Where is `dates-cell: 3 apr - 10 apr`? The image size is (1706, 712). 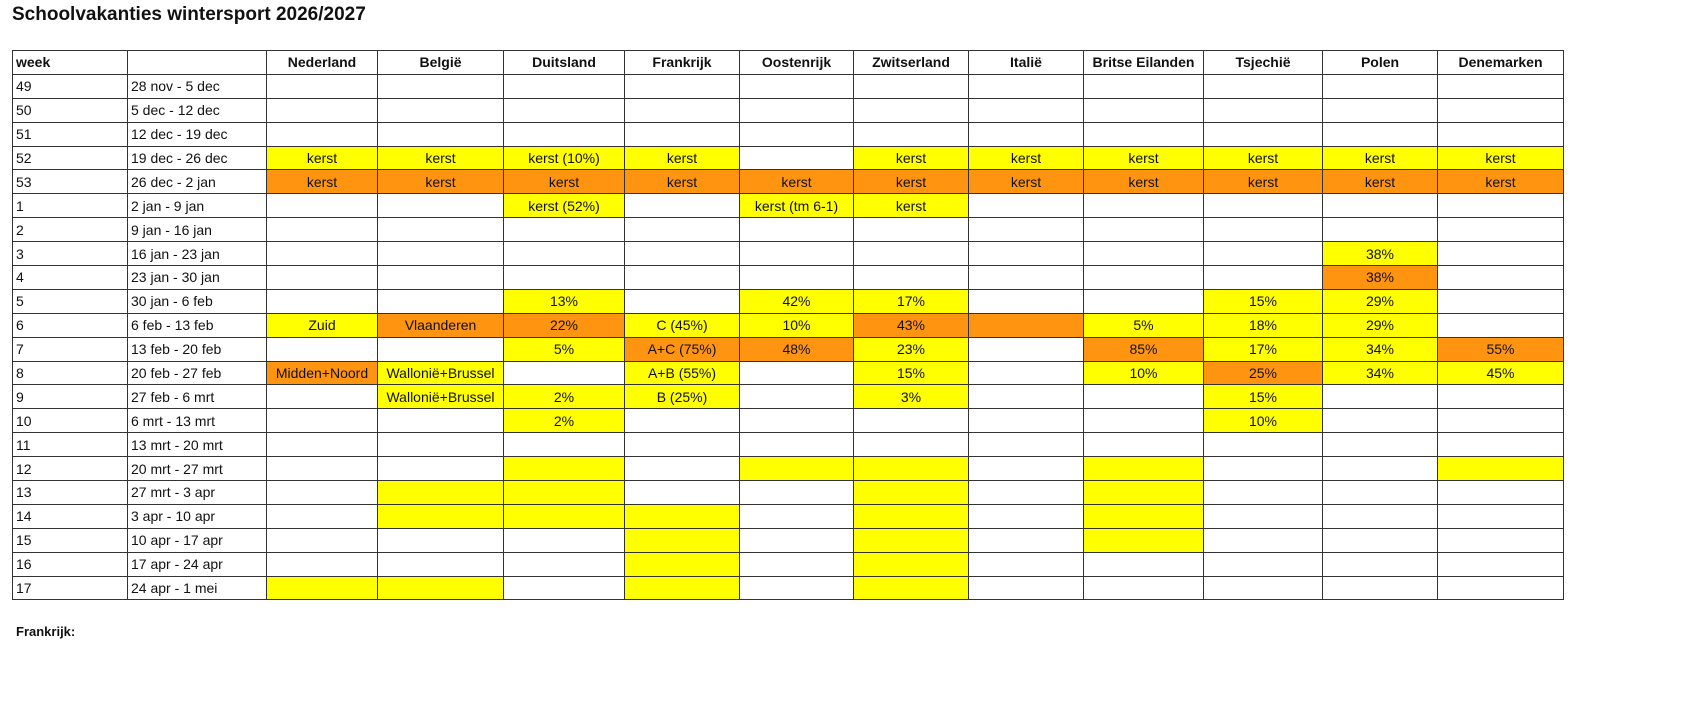 dates-cell: 3 apr - 10 apr is located at coordinates (197, 516).